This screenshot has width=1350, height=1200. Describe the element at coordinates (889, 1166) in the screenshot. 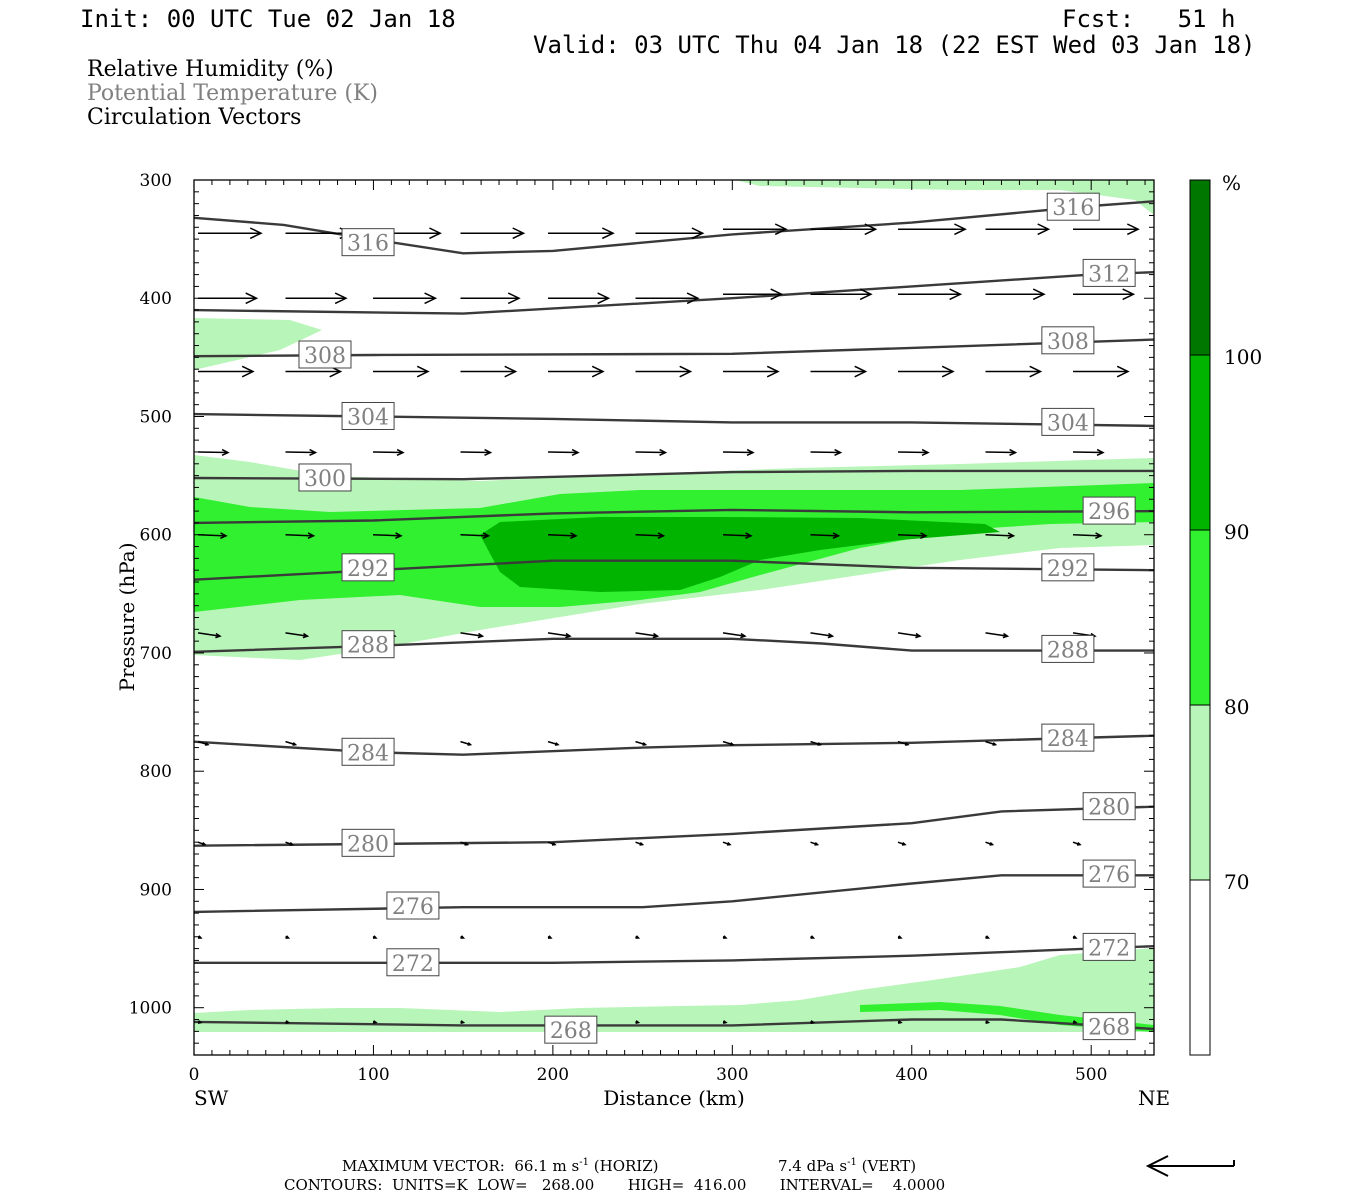

I see `vert-tag: (VERT)` at that location.